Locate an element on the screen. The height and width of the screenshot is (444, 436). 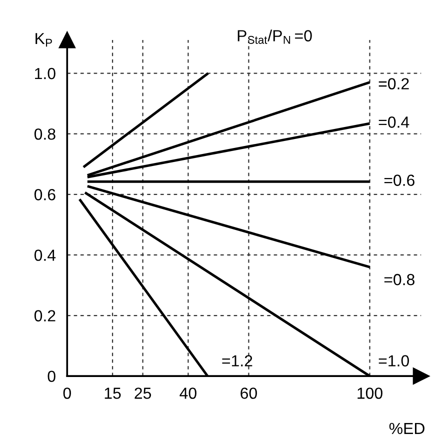
annotation: P$_{Stat}$/P$_{N}$ is located at coordinates (264, 37).